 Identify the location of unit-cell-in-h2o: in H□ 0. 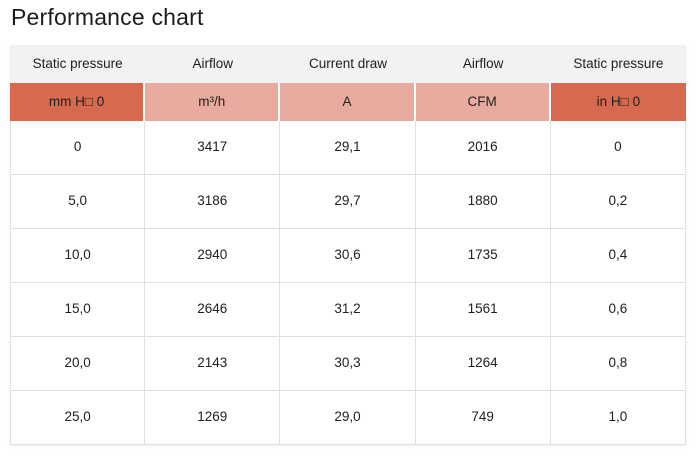
(618, 102).